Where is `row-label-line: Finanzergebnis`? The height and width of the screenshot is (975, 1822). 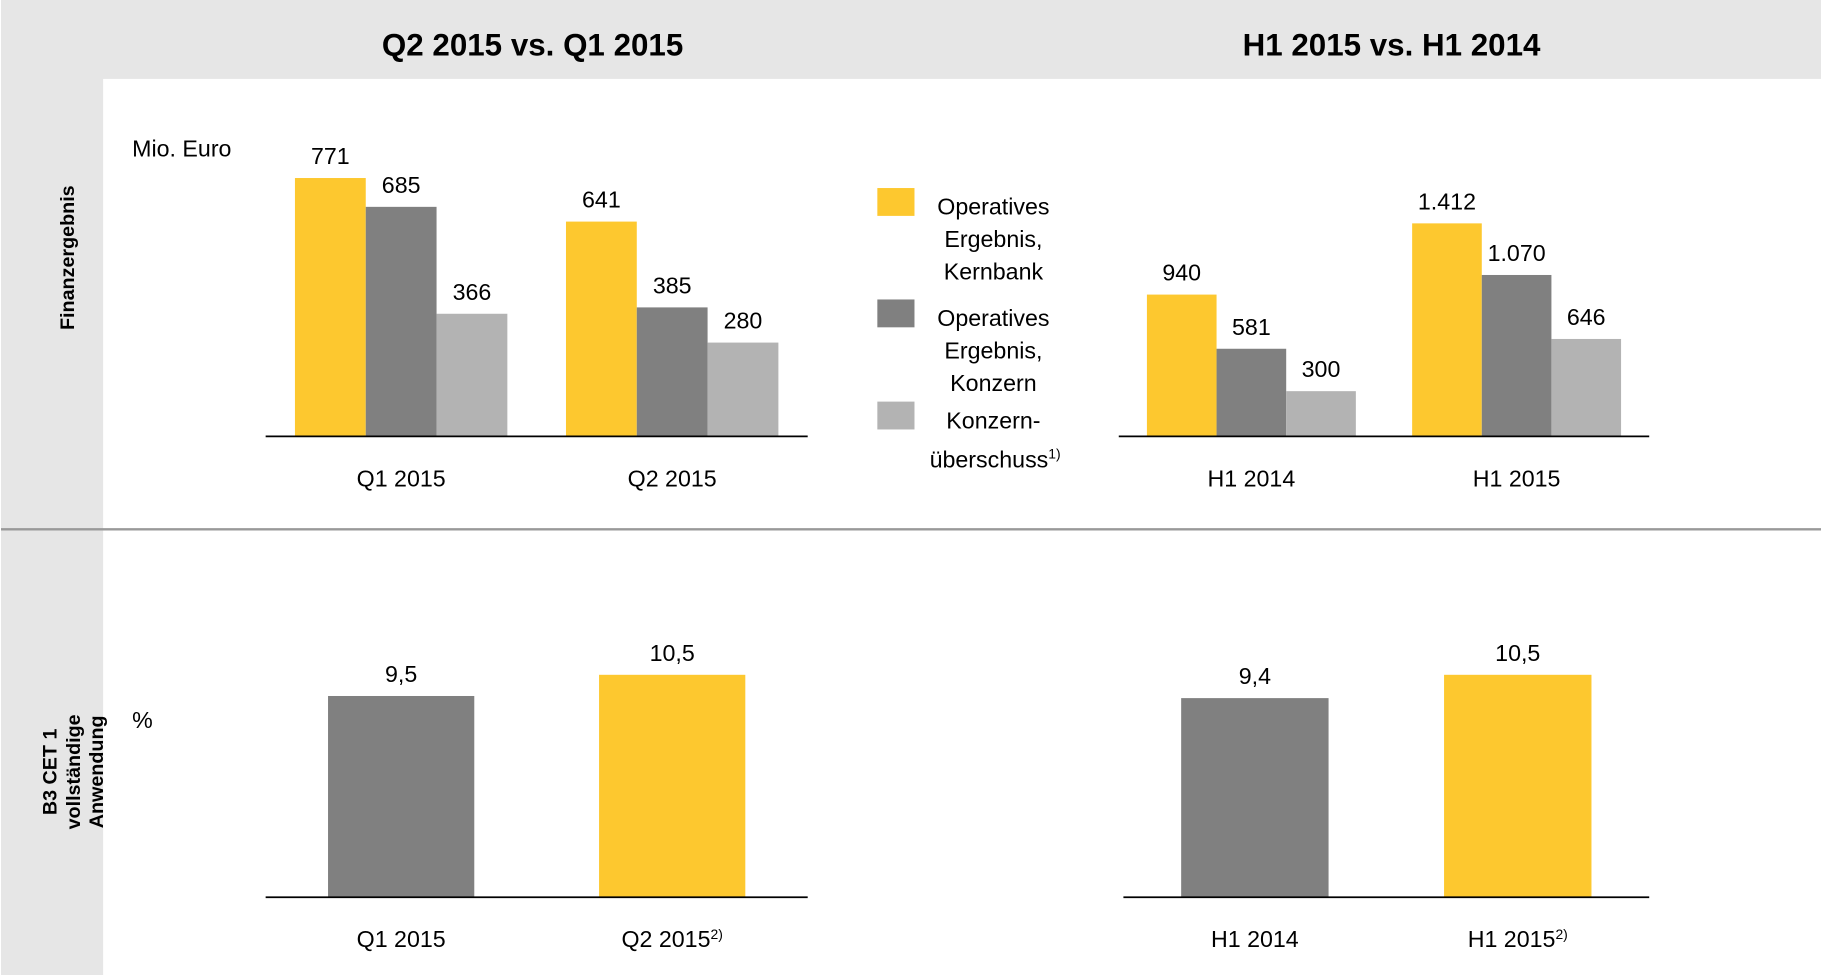
row-label-line: Finanzergebnis is located at coordinates (68, 257).